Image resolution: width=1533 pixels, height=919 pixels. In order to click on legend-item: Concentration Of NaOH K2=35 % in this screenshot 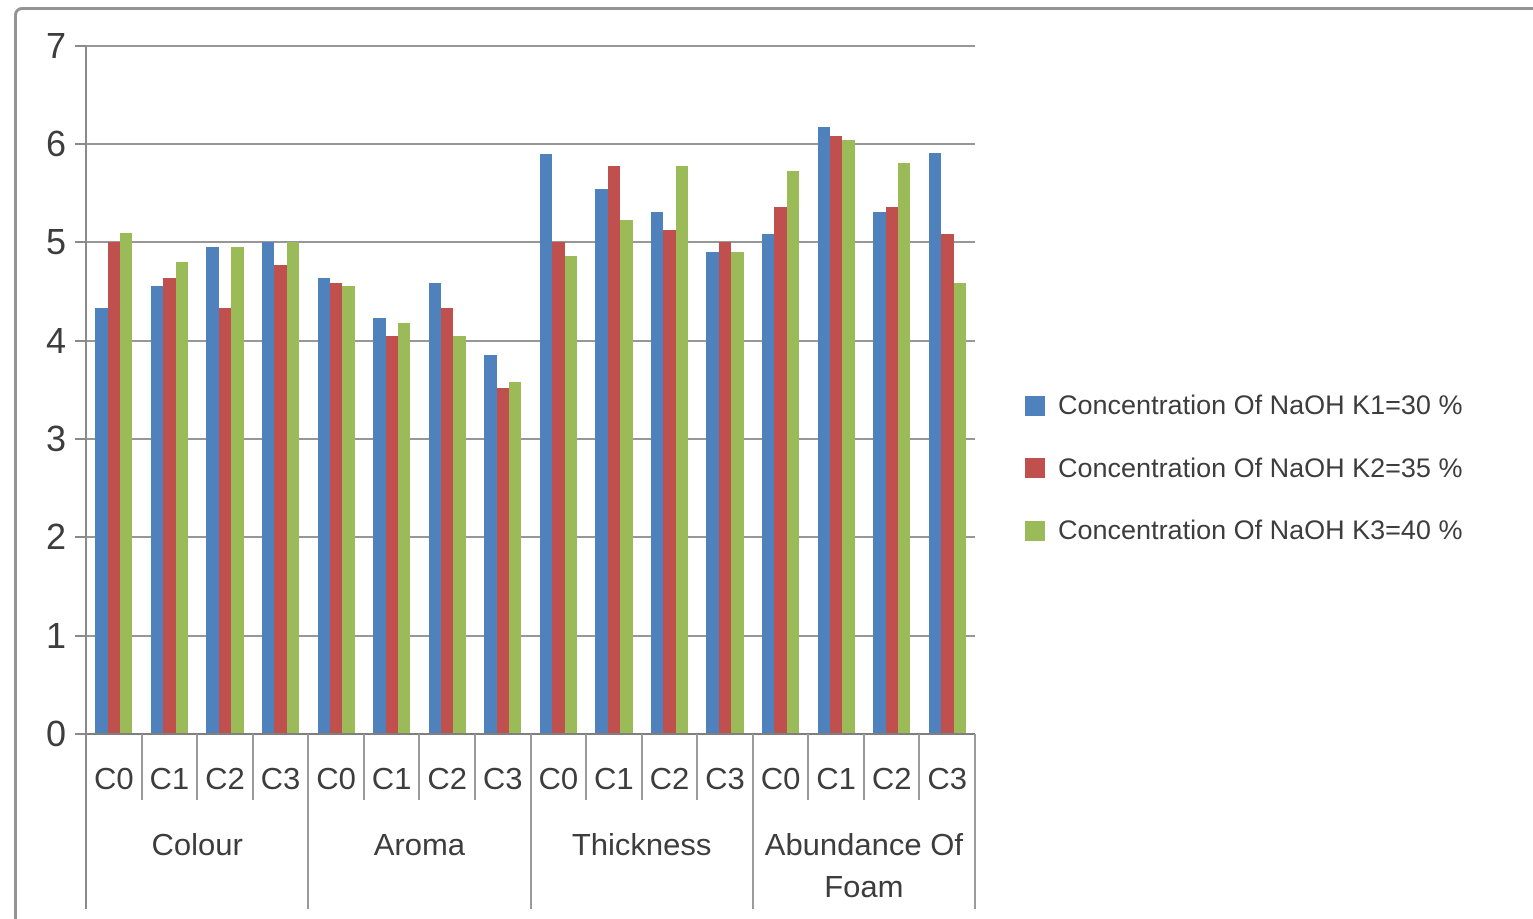, I will do `click(1243, 468)`.